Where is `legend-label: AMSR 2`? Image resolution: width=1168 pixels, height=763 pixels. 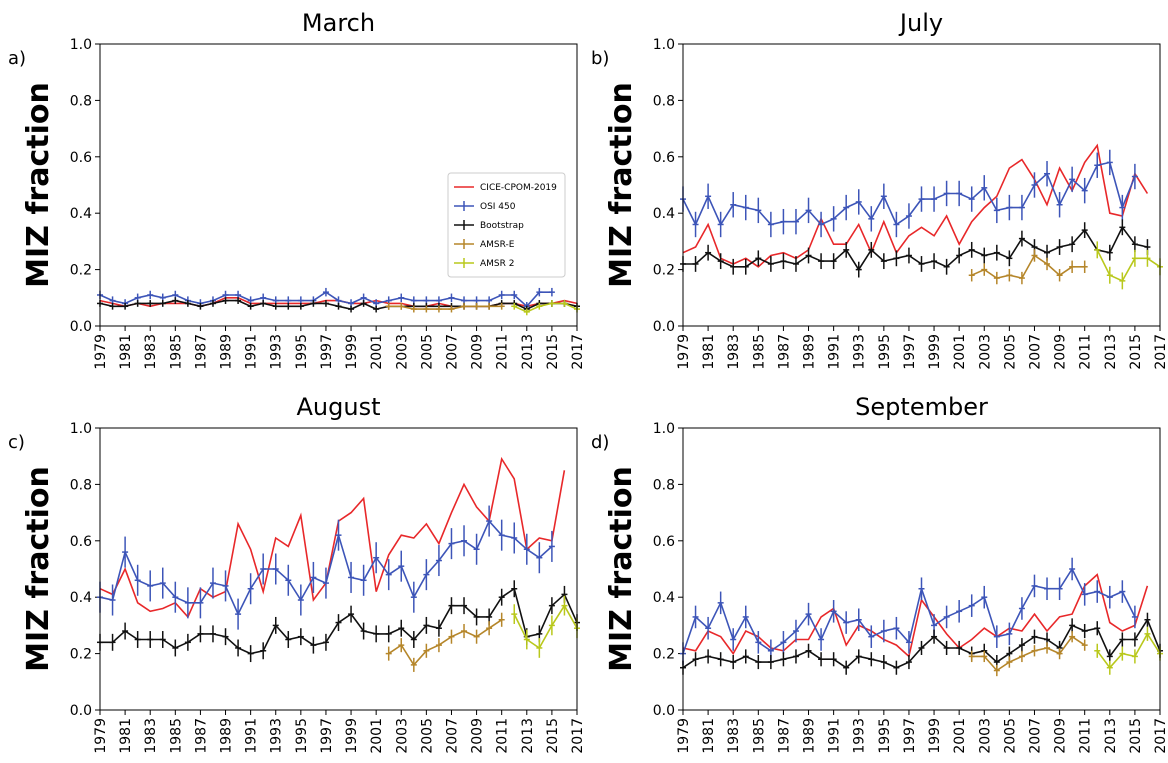
legend-label: AMSR 2 is located at coordinates (497, 264).